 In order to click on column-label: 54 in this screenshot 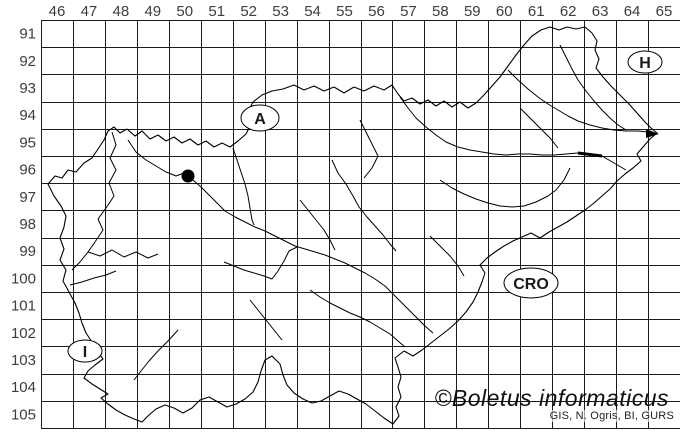, I will do `click(312, 11)`.